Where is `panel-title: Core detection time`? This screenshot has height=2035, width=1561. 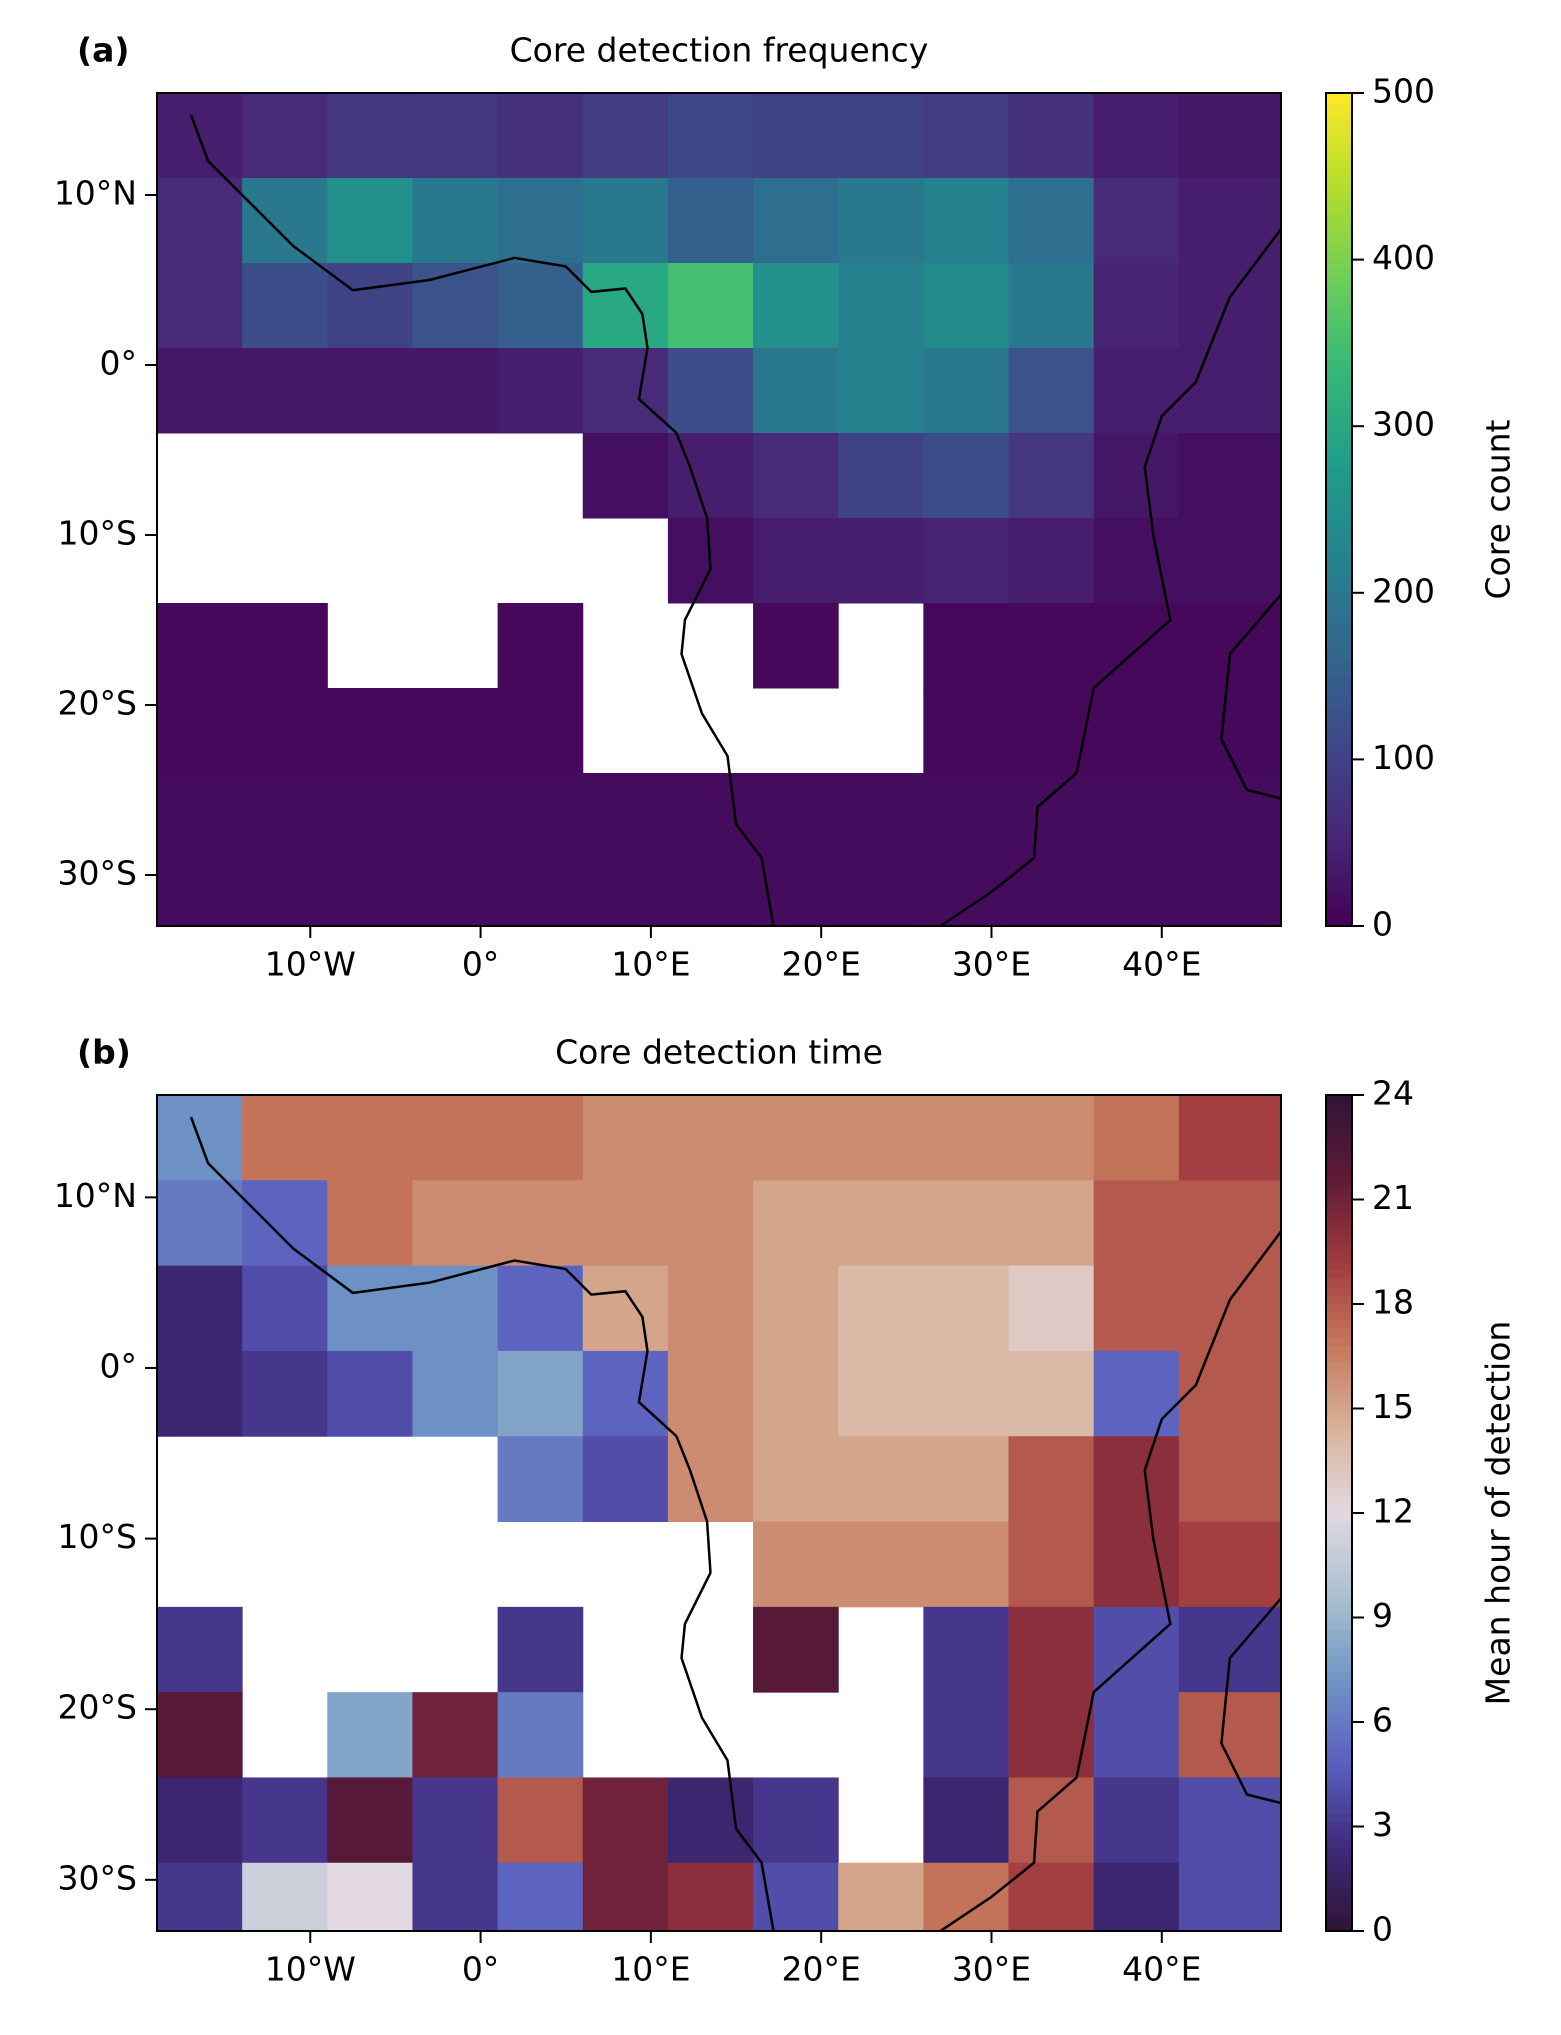 panel-title: Core detection time is located at coordinates (719, 1052).